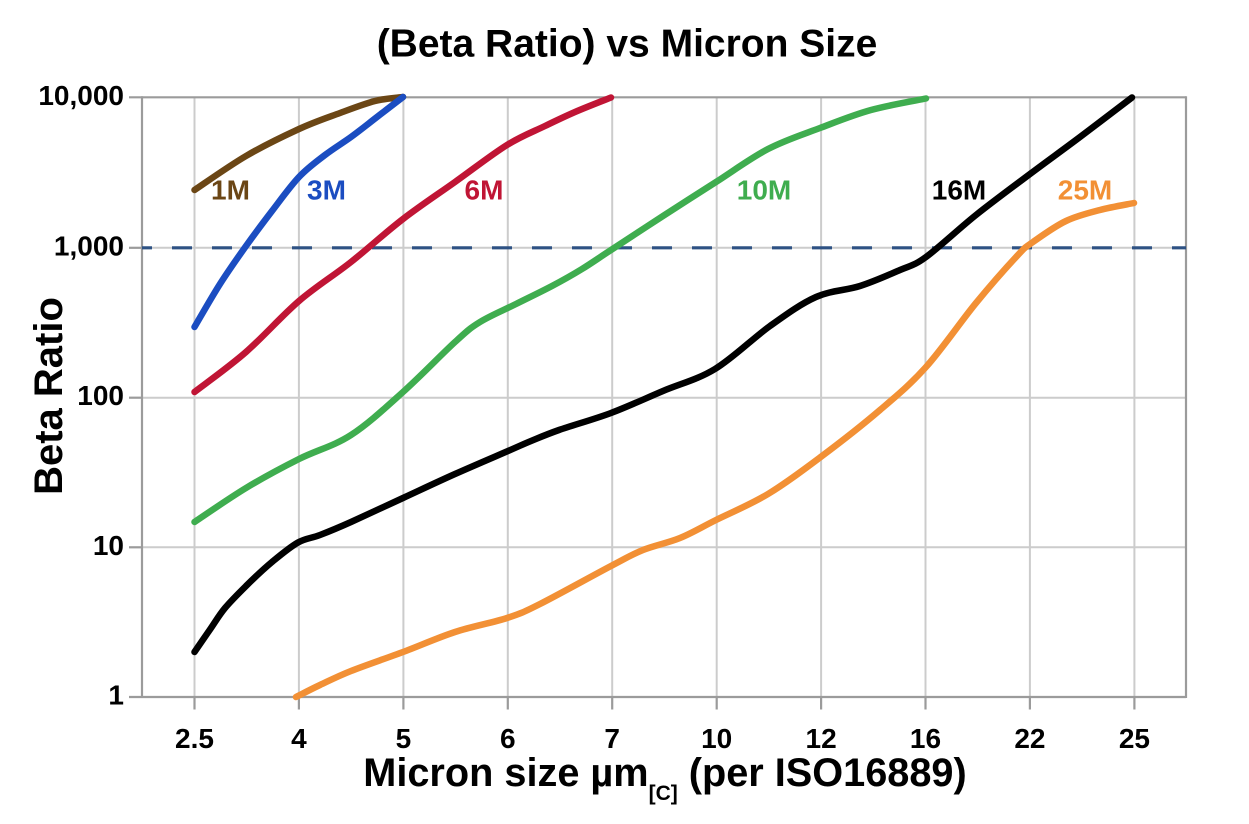 This screenshot has height=824, width=1249. What do you see at coordinates (959, 190) in the screenshot?
I see `svg-text: 16M` at bounding box center [959, 190].